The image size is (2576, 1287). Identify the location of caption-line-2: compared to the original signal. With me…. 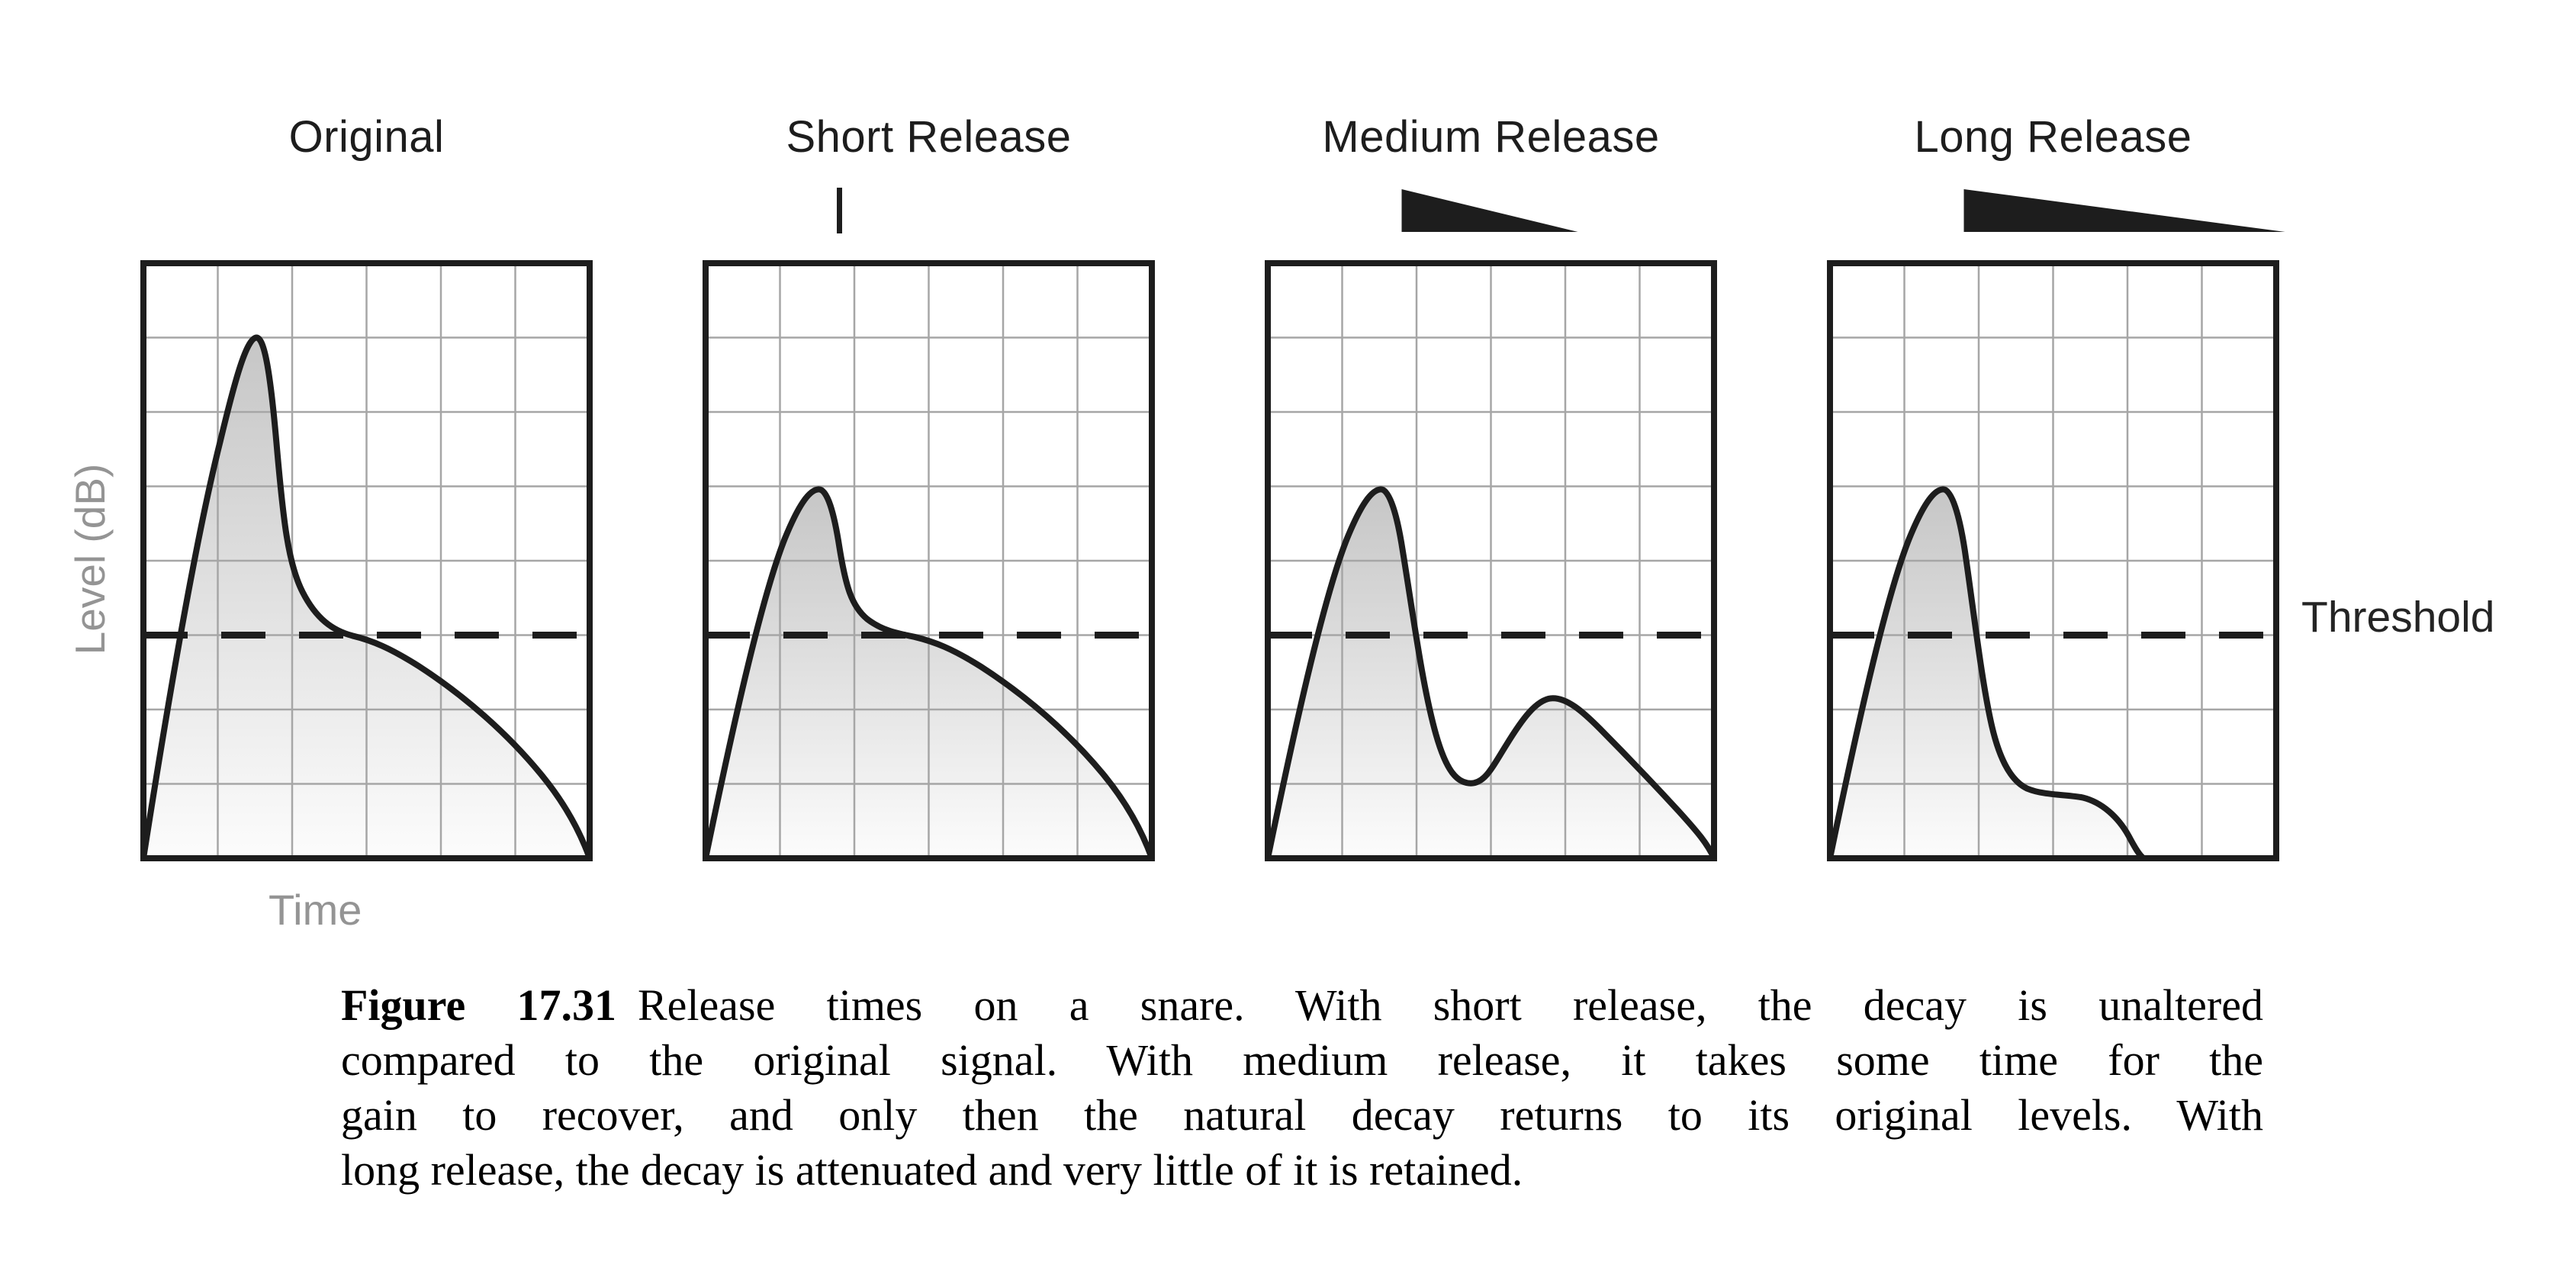
(1302, 1060).